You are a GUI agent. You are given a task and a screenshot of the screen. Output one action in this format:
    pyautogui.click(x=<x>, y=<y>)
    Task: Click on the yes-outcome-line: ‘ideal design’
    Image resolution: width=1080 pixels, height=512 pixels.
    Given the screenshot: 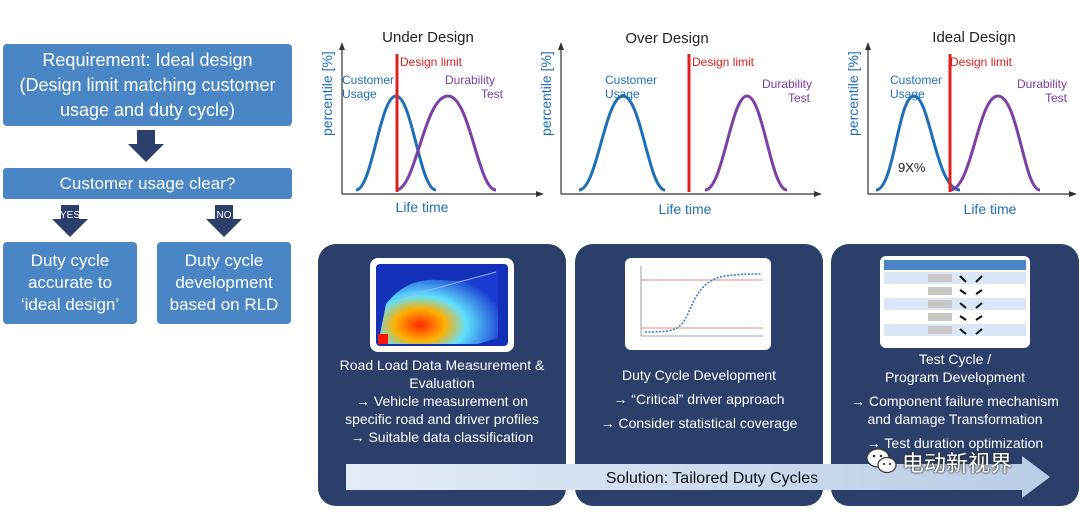 What is the action you would take?
    pyautogui.click(x=70, y=304)
    